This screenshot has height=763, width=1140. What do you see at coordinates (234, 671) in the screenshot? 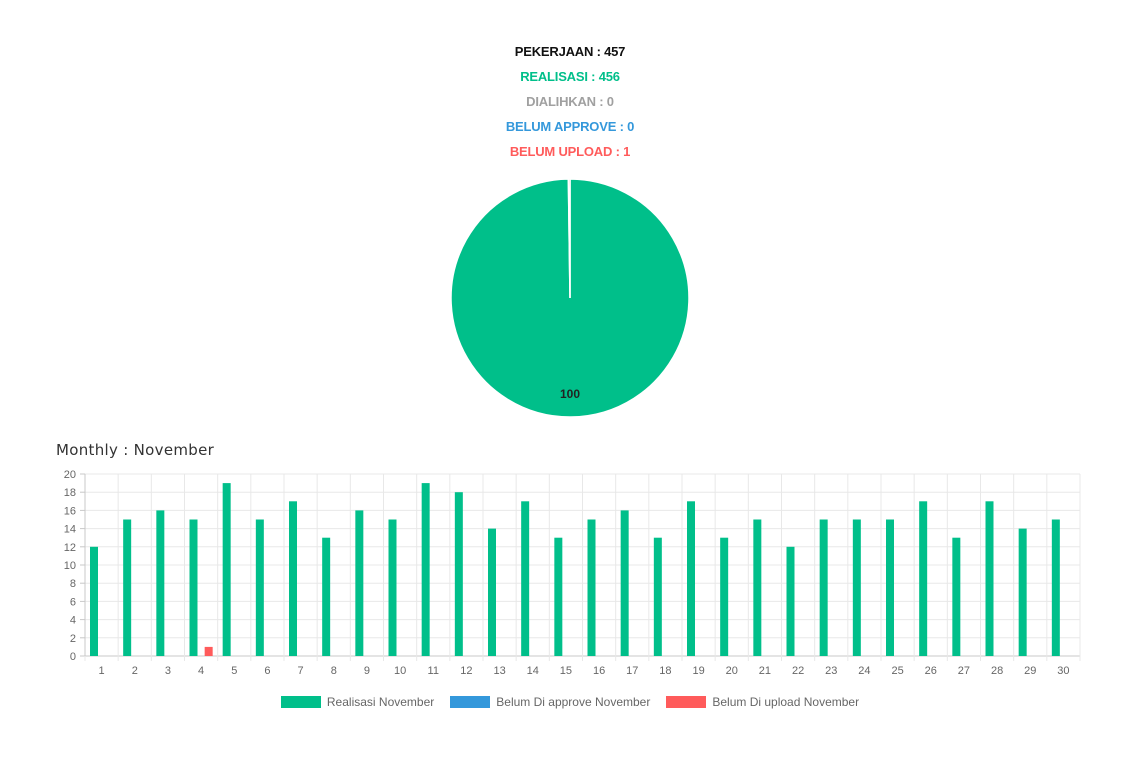
I see `x-tick-label: 5` at bounding box center [234, 671].